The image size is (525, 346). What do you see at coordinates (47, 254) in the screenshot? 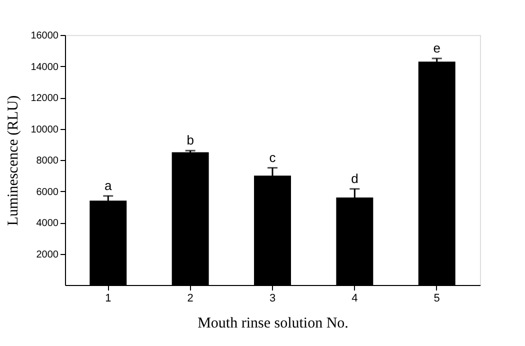
I see `y-tick-label: 2000` at bounding box center [47, 254].